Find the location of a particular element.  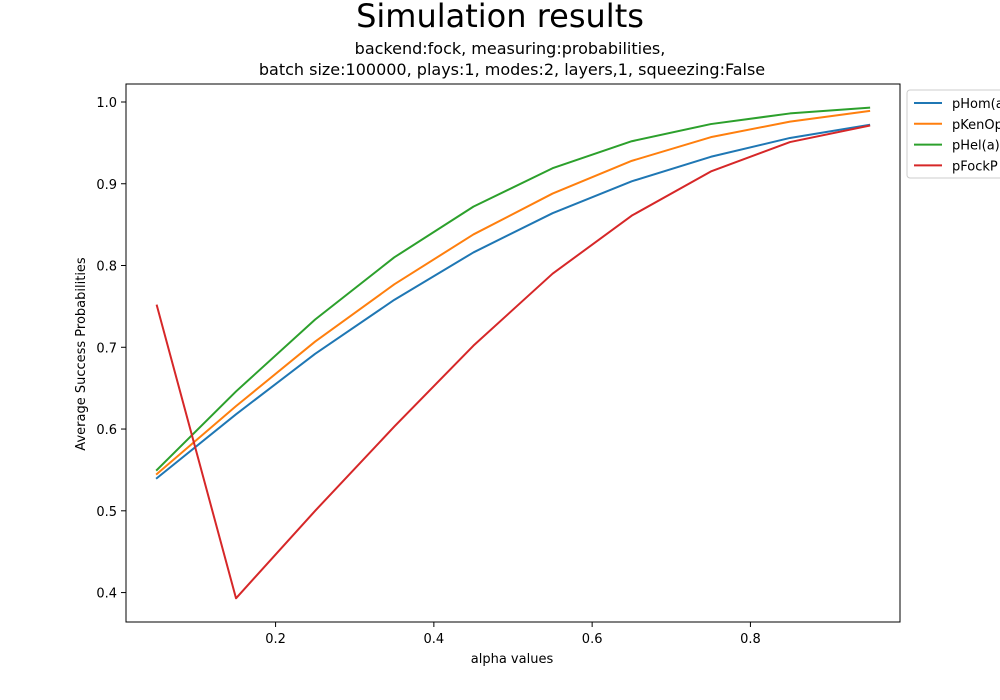

y-tick-label: 0.6 is located at coordinates (106, 430).